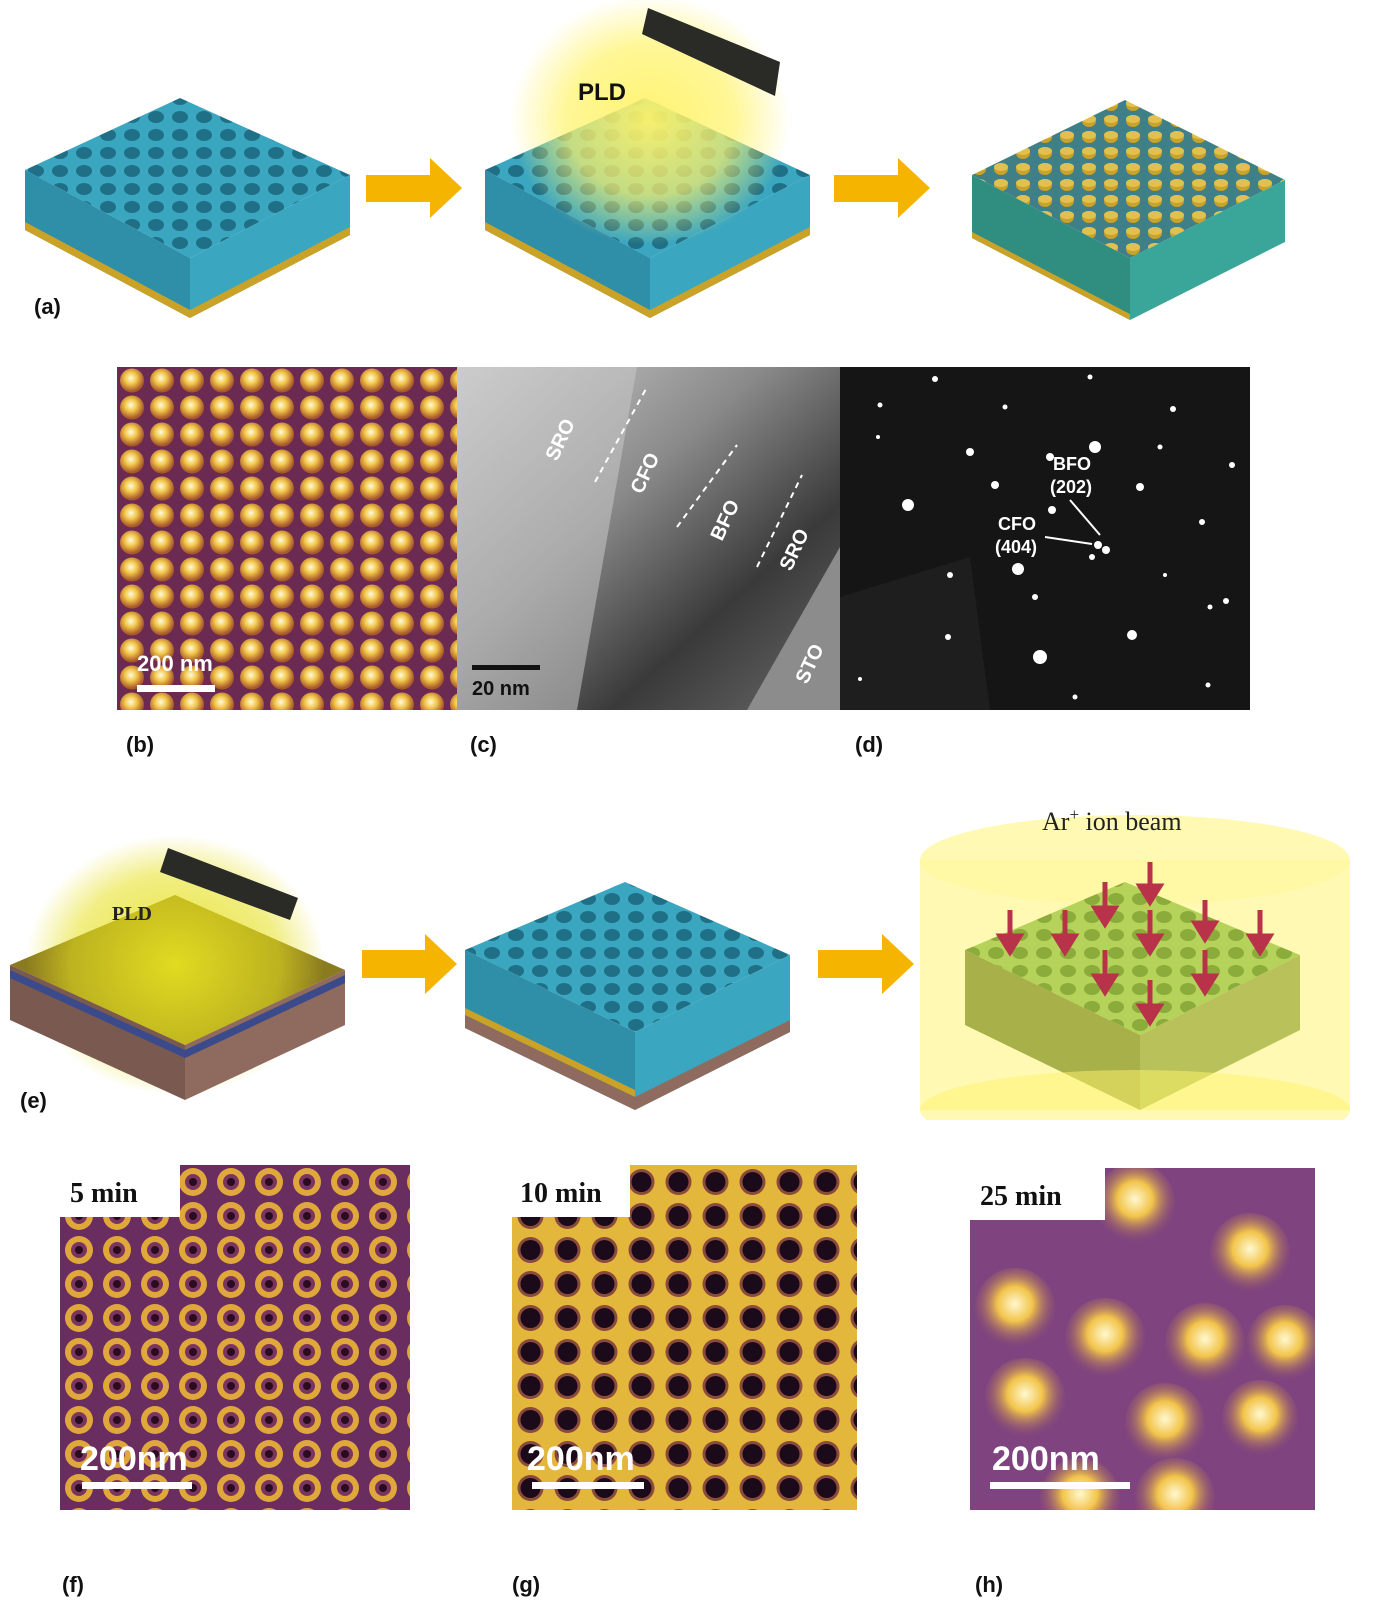 This screenshot has height=1614, width=1400. I want to click on scale-bar-g, so click(588, 1485).